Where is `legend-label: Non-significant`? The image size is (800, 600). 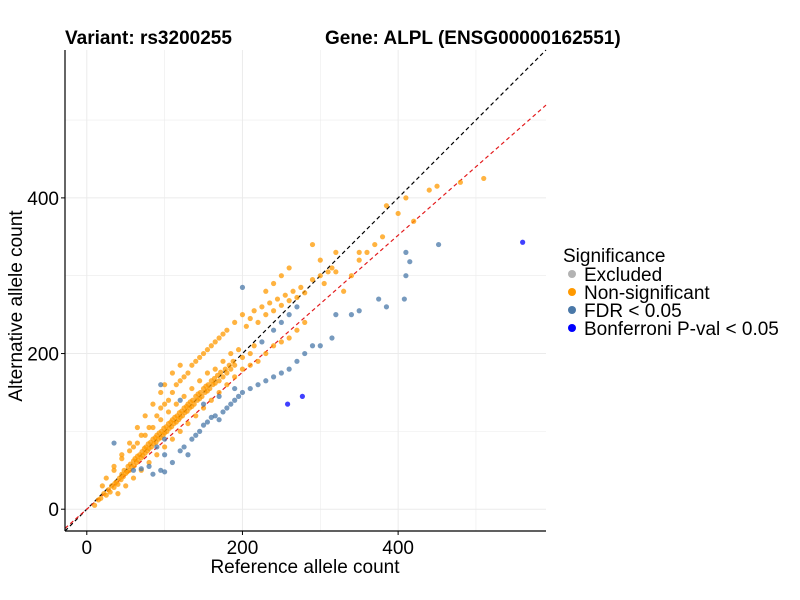
legend-label: Non-significant is located at coordinates (647, 293).